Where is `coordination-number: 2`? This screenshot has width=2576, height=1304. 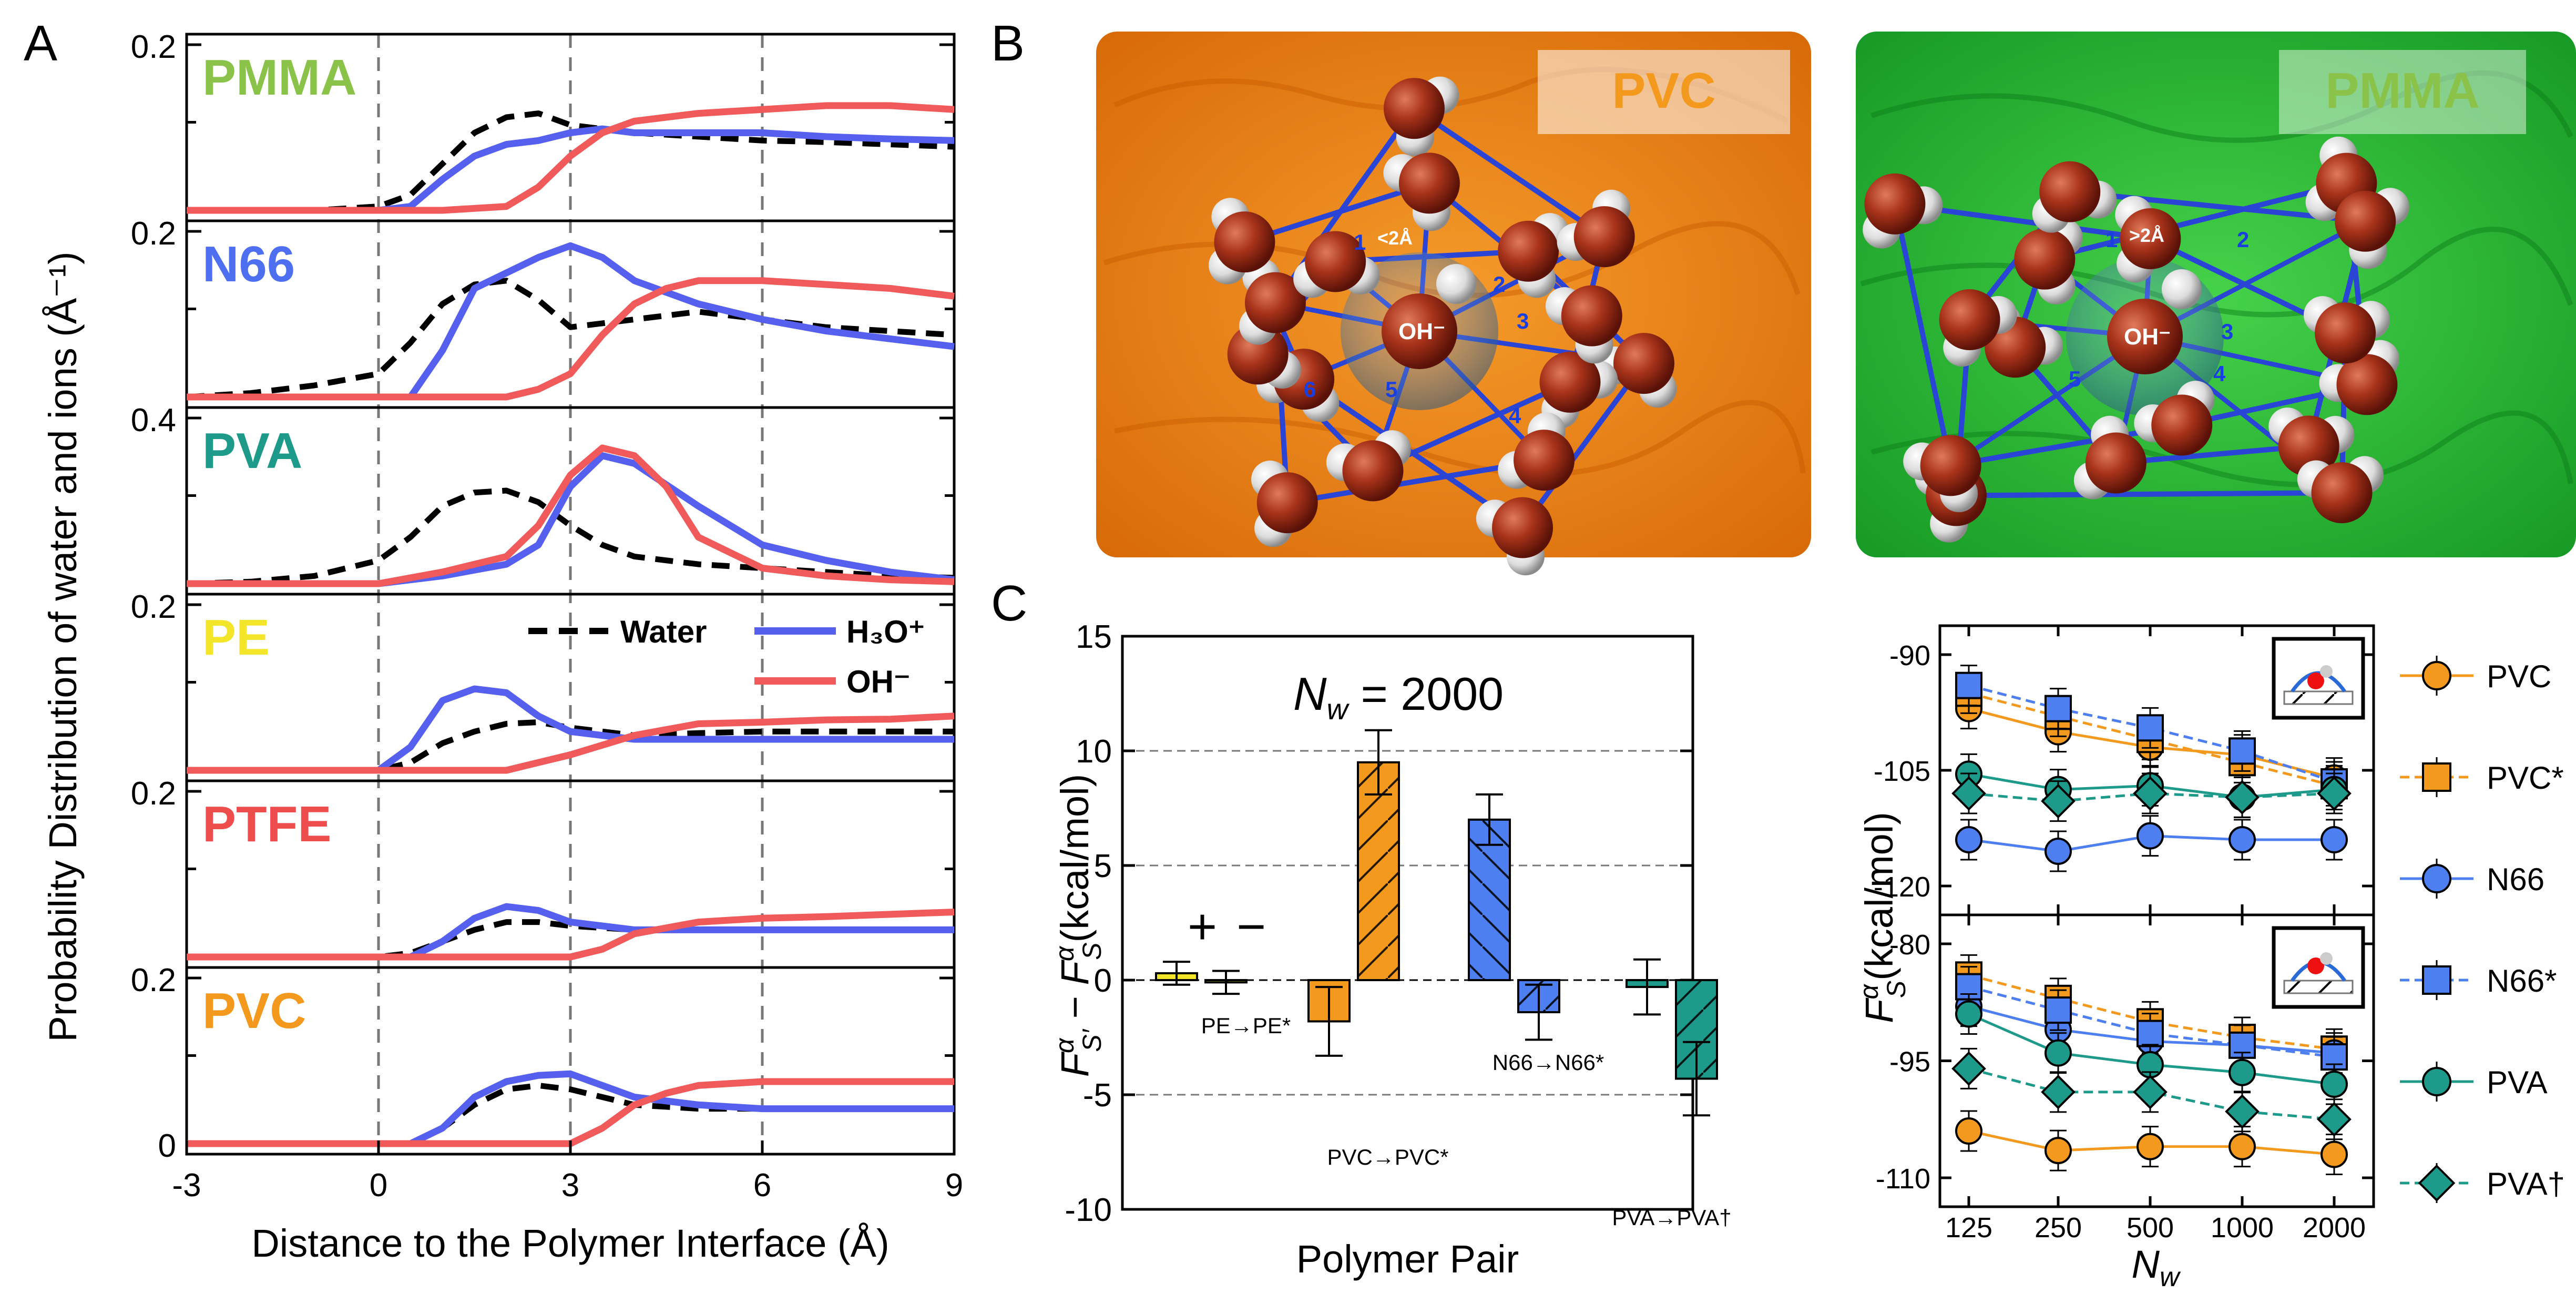
coordination-number: 2 is located at coordinates (2243, 239).